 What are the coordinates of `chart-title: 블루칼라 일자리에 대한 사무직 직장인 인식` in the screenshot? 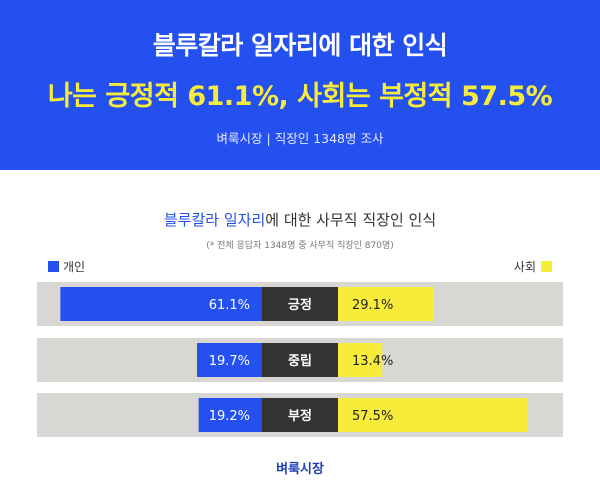 It's located at (300, 219).